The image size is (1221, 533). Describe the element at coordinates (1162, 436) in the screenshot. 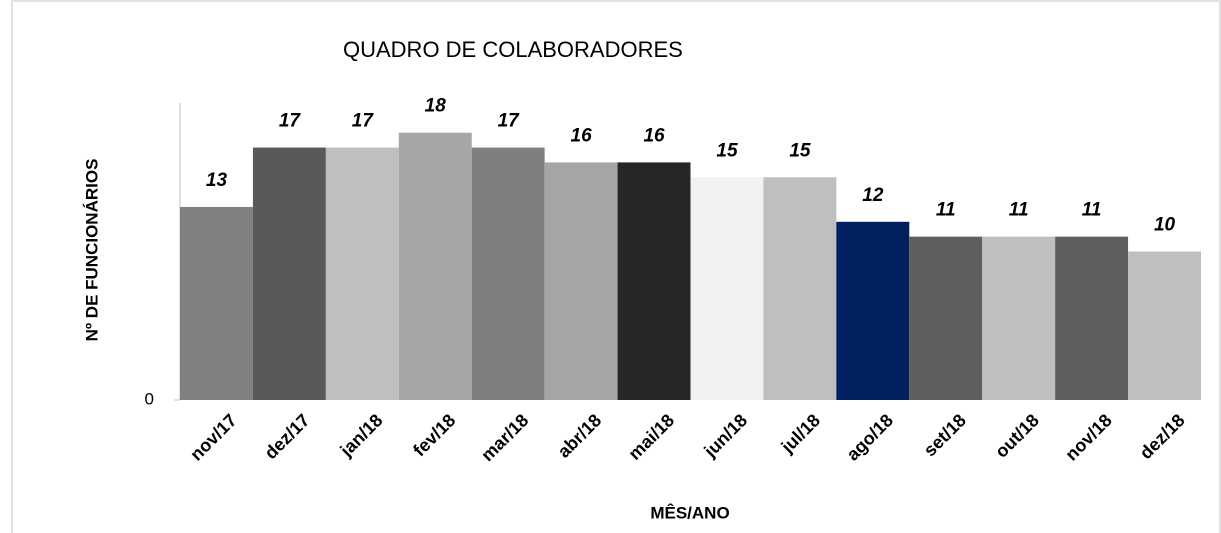

I see `x-tick-label: dez/18` at that location.